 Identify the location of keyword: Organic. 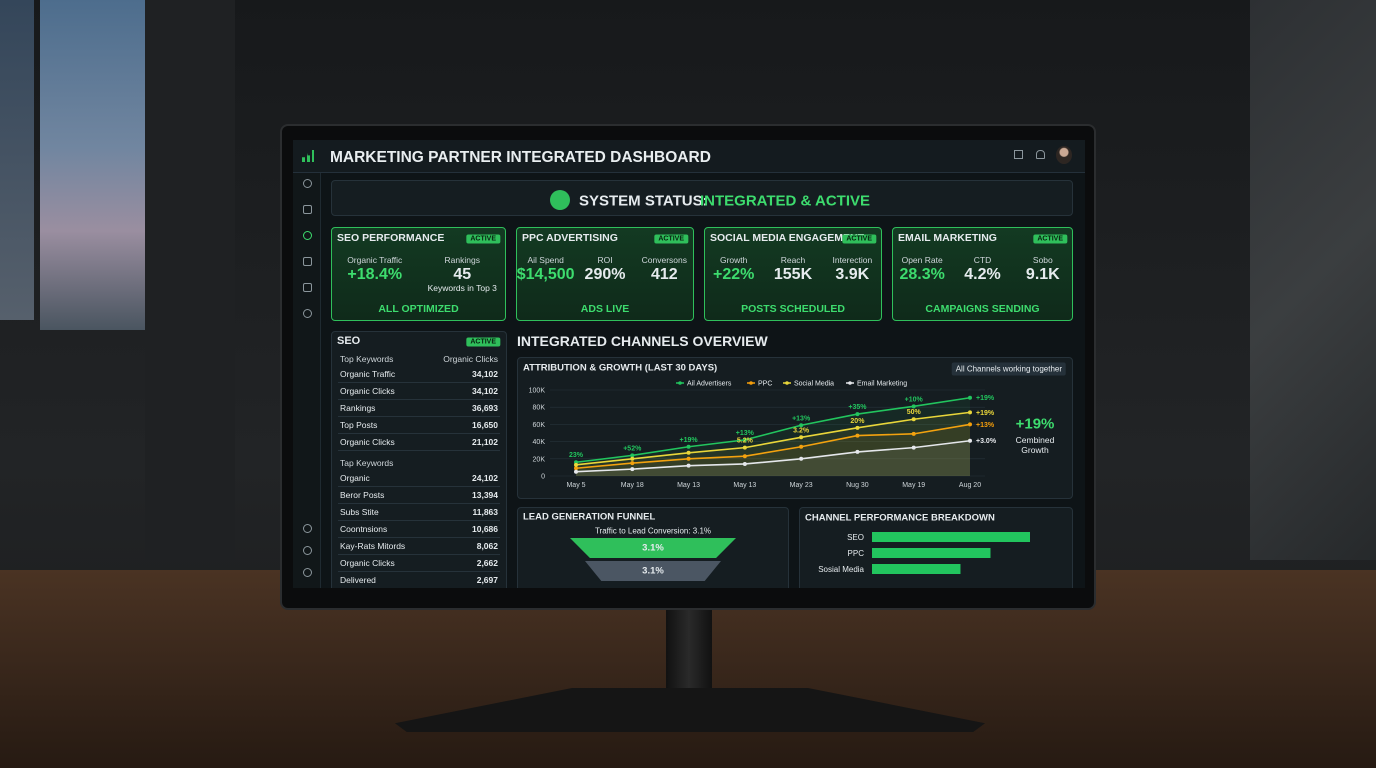
(355, 478).